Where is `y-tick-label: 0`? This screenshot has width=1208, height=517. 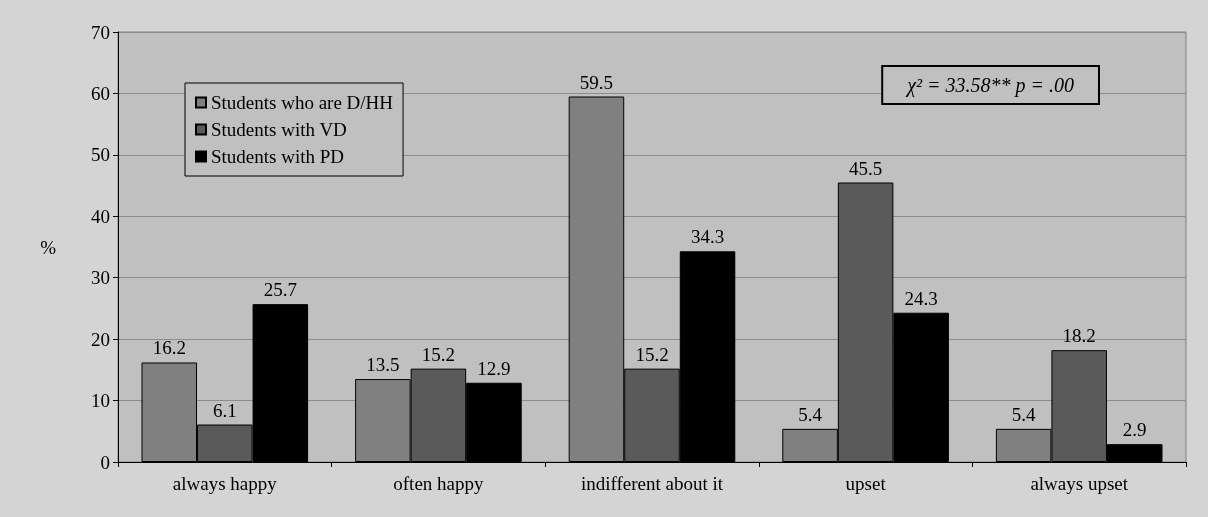
y-tick-label: 0 is located at coordinates (105, 462).